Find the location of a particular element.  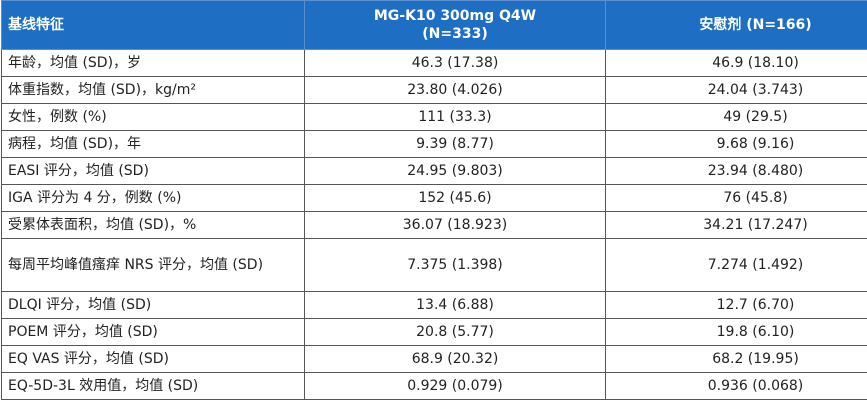

row-label: POEM 评分，均值 (SD) is located at coordinates (153, 332).